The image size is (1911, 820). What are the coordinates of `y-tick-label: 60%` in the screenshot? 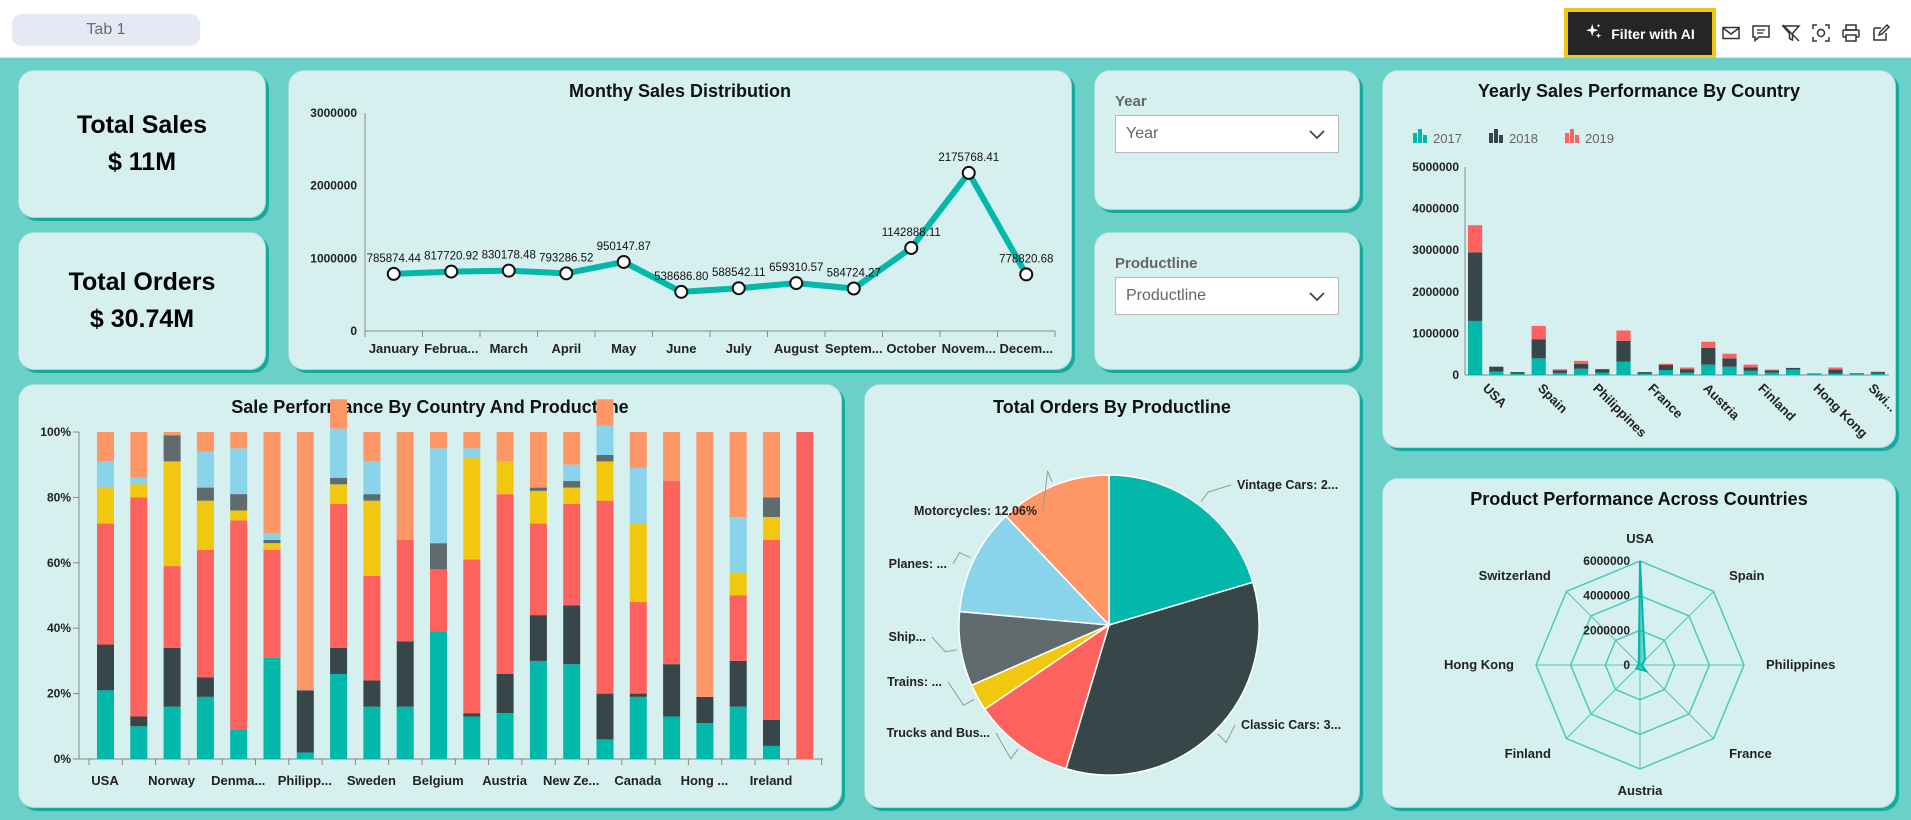 It's located at (59, 563).